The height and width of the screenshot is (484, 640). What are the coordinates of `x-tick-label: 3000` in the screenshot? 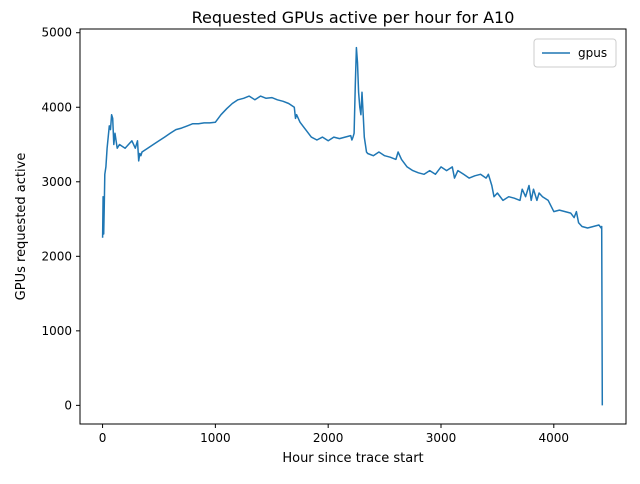 It's located at (441, 438).